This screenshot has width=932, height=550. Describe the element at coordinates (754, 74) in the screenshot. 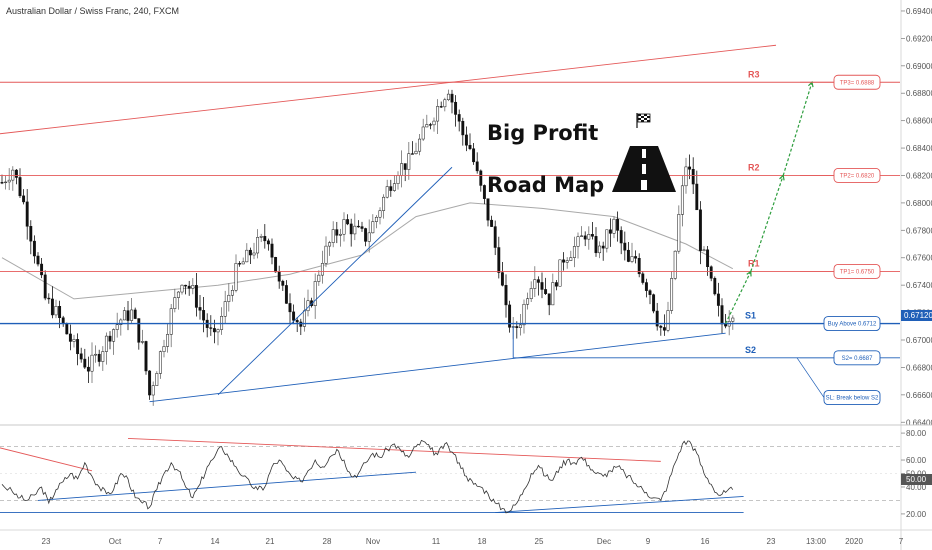

I see `level-label-r3: R3` at that location.